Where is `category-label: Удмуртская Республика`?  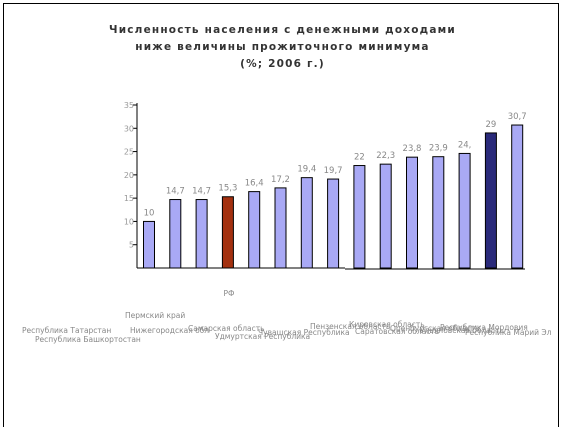 category-label: Удмуртская Республика is located at coordinates (262, 336).